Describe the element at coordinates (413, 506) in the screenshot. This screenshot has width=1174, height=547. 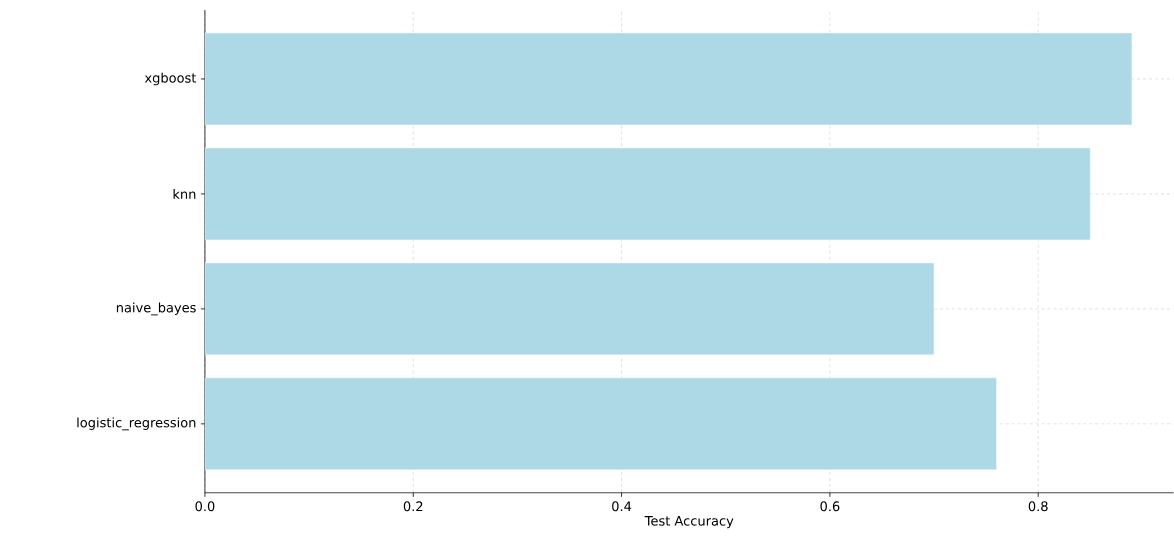
I see `x-tick-label: 0.2` at that location.